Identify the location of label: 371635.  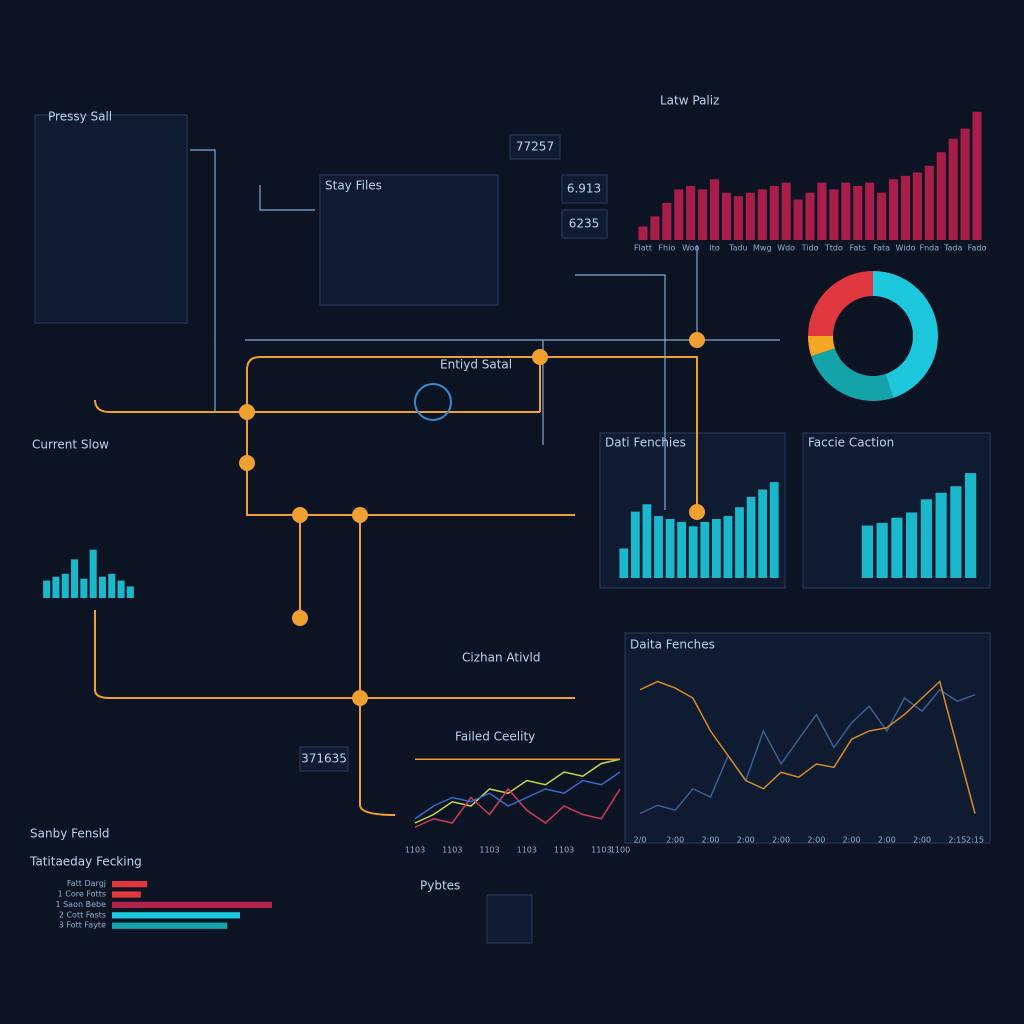
(324, 759).